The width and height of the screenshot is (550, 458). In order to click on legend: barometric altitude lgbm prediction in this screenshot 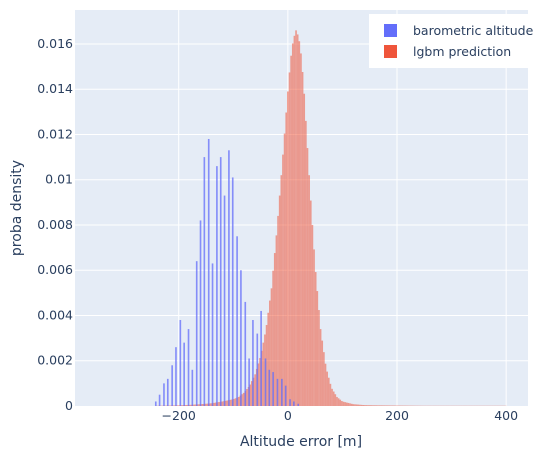, I will do `click(456, 41)`.